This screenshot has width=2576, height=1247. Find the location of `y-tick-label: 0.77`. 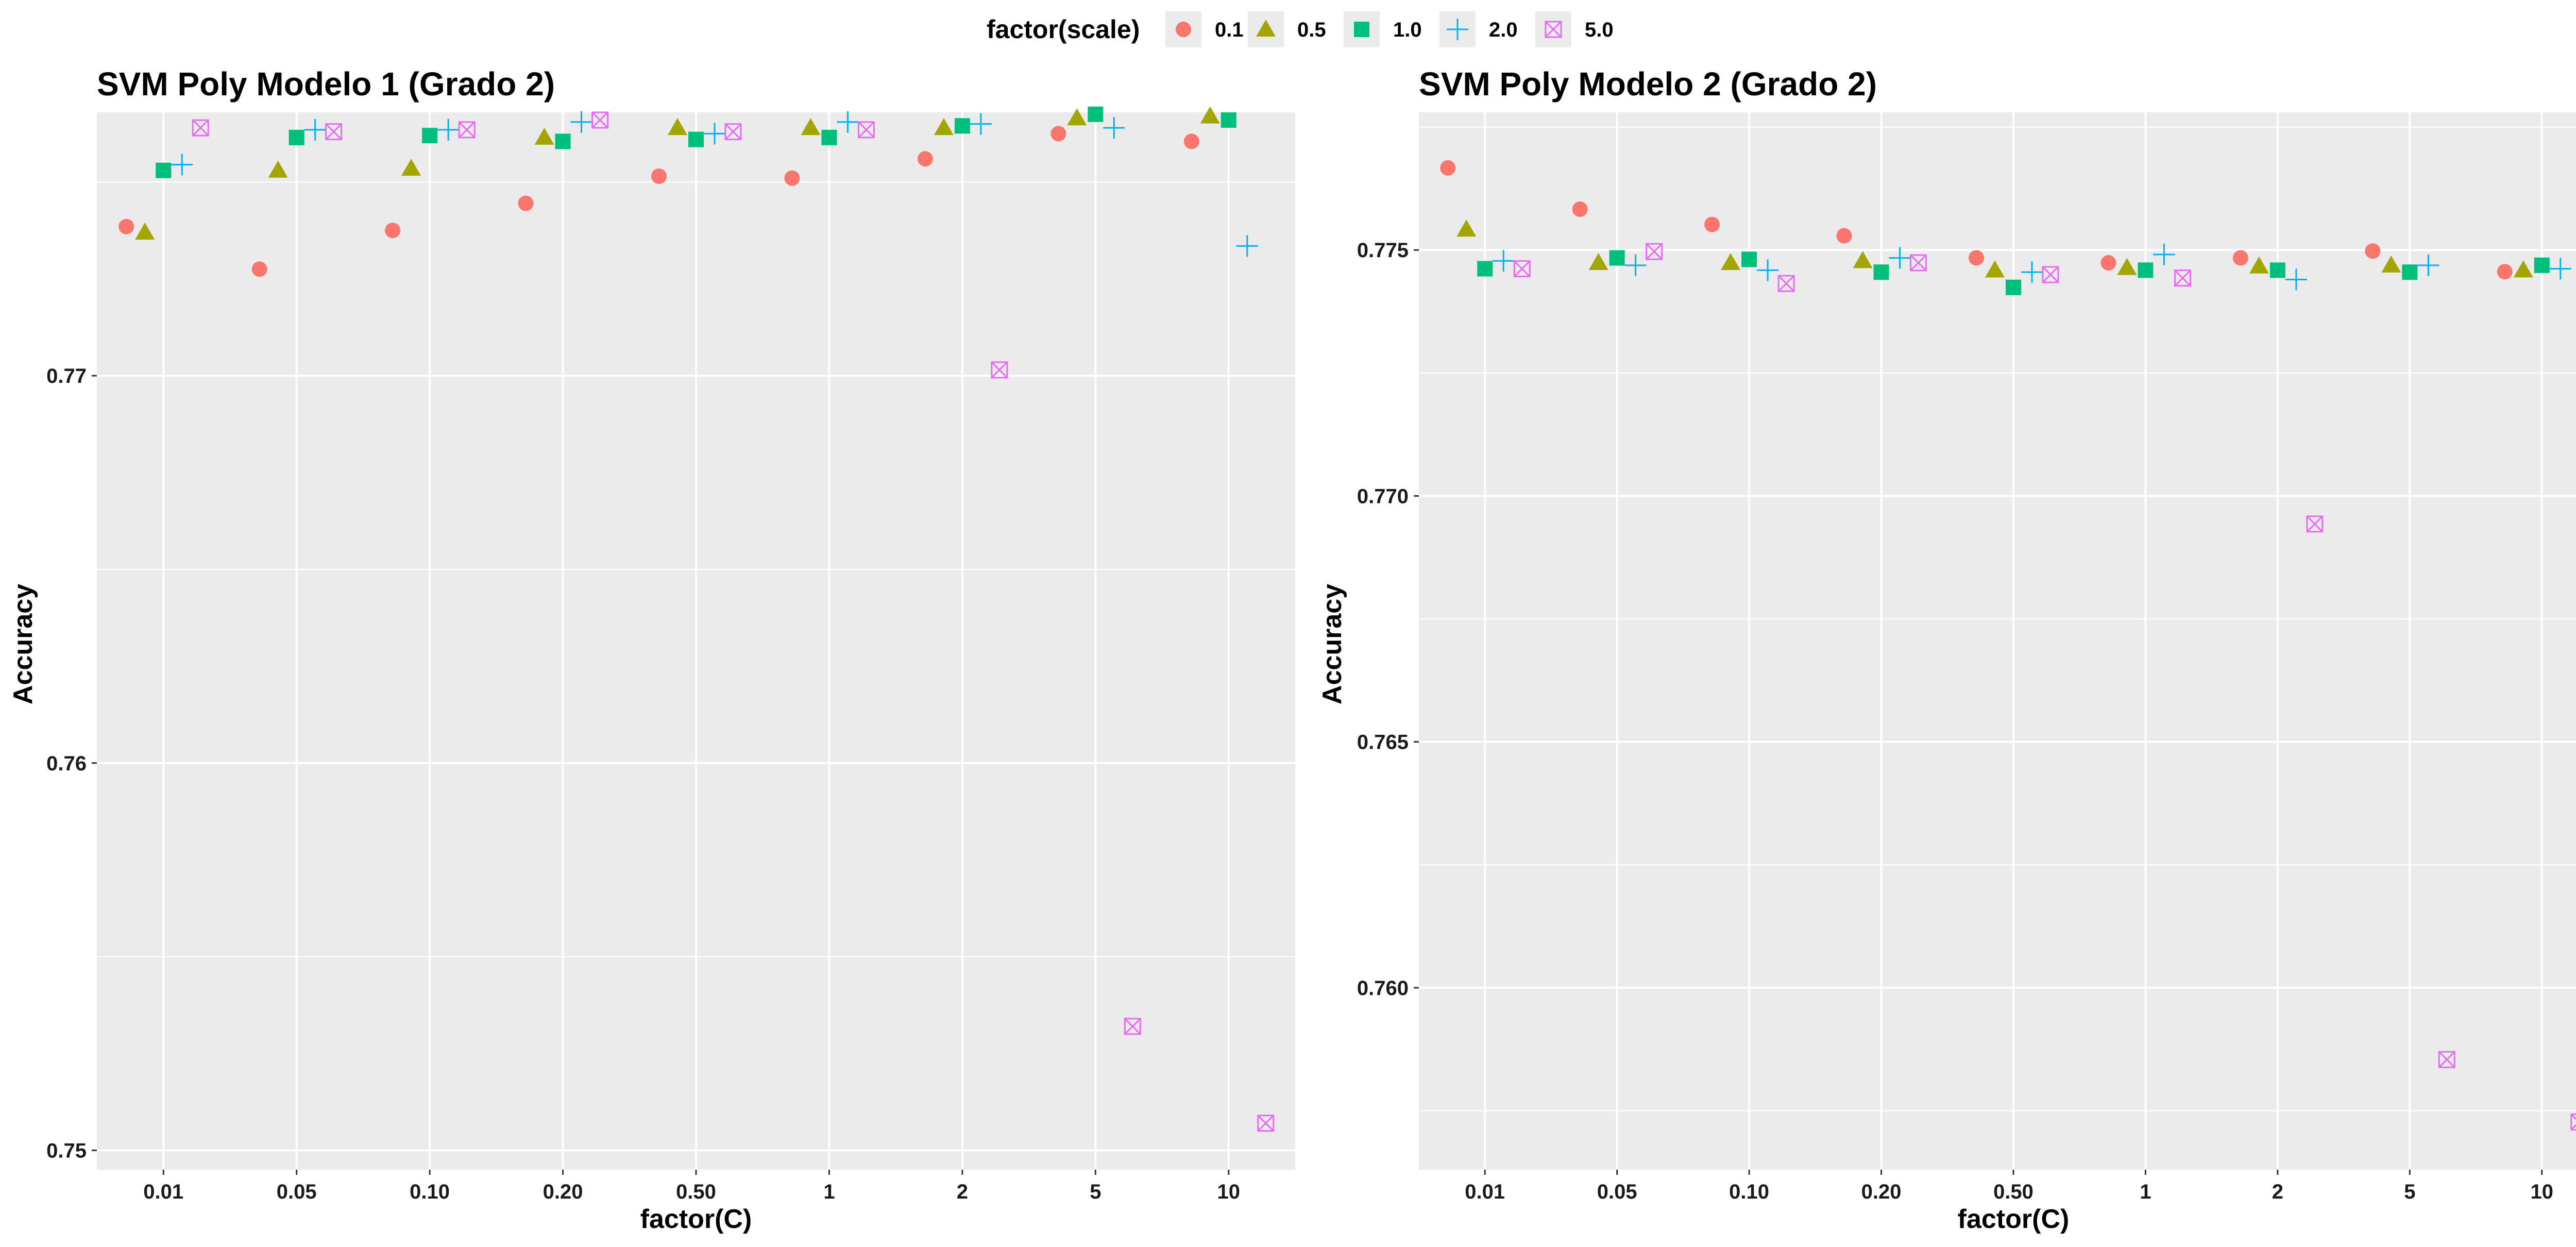

y-tick-label: 0.77 is located at coordinates (66, 376).